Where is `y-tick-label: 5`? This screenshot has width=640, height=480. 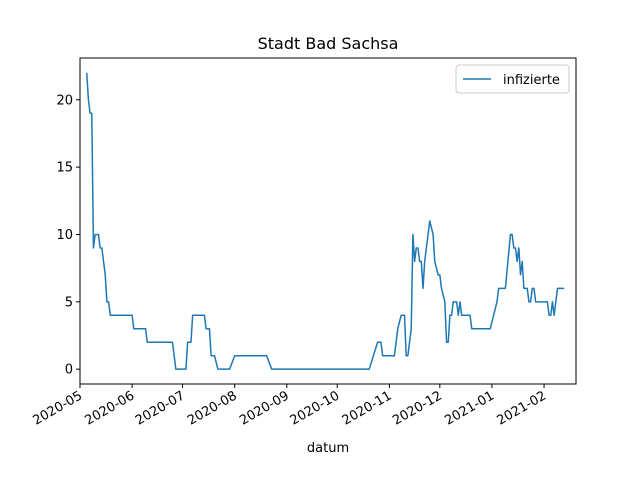 y-tick-label: 5 is located at coordinates (69, 302).